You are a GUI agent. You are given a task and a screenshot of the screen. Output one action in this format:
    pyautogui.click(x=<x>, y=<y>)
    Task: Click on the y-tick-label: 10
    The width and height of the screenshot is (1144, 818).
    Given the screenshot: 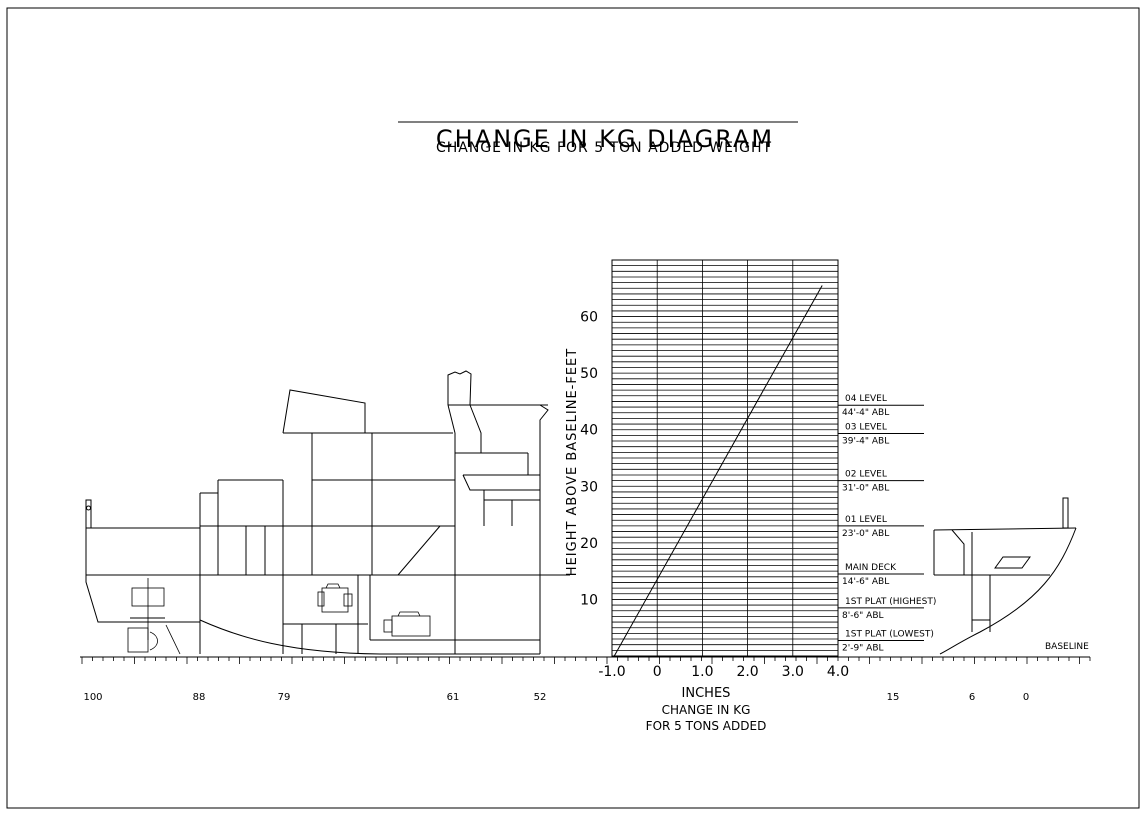 What is the action you would take?
    pyautogui.click(x=589, y=600)
    